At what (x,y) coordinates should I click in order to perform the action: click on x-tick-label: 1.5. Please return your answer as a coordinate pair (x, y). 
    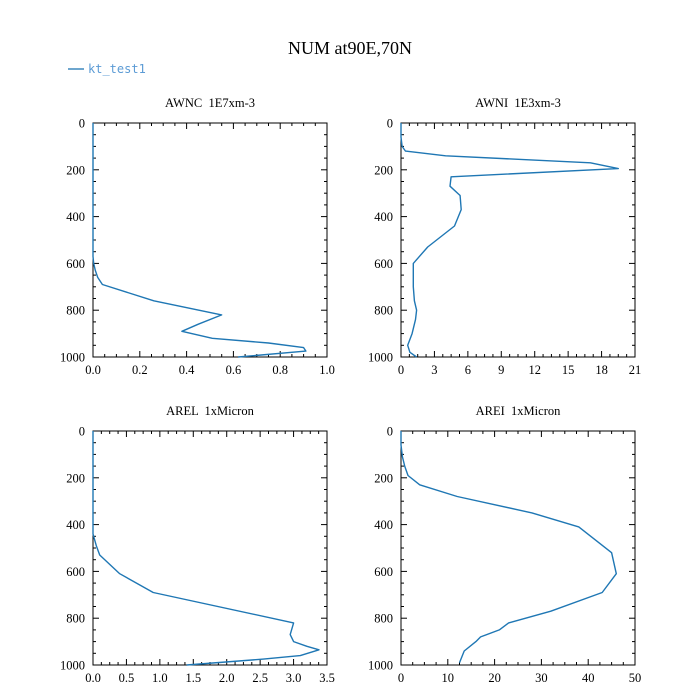
    Looking at the image, I should click on (193, 678).